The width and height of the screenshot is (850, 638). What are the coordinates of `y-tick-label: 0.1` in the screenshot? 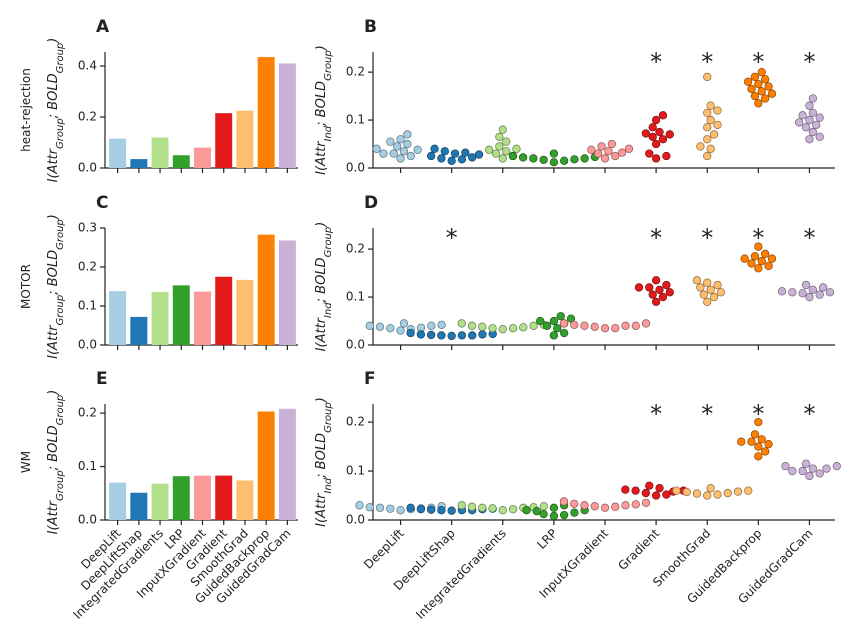 It's located at (355, 120).